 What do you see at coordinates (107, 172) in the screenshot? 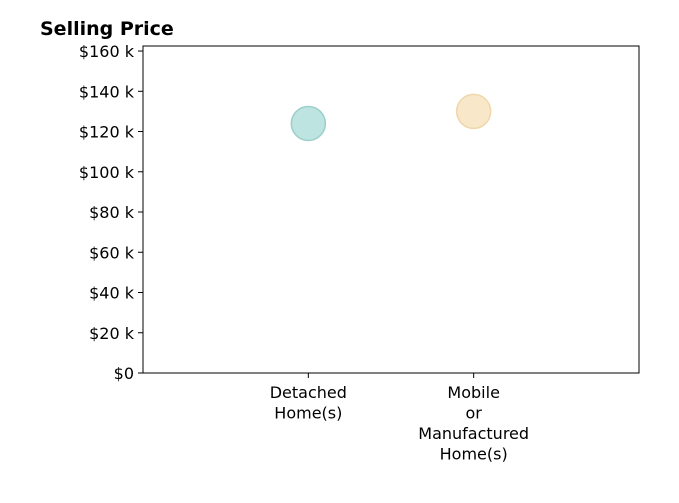
I see `y-tick-label: $100 k` at bounding box center [107, 172].